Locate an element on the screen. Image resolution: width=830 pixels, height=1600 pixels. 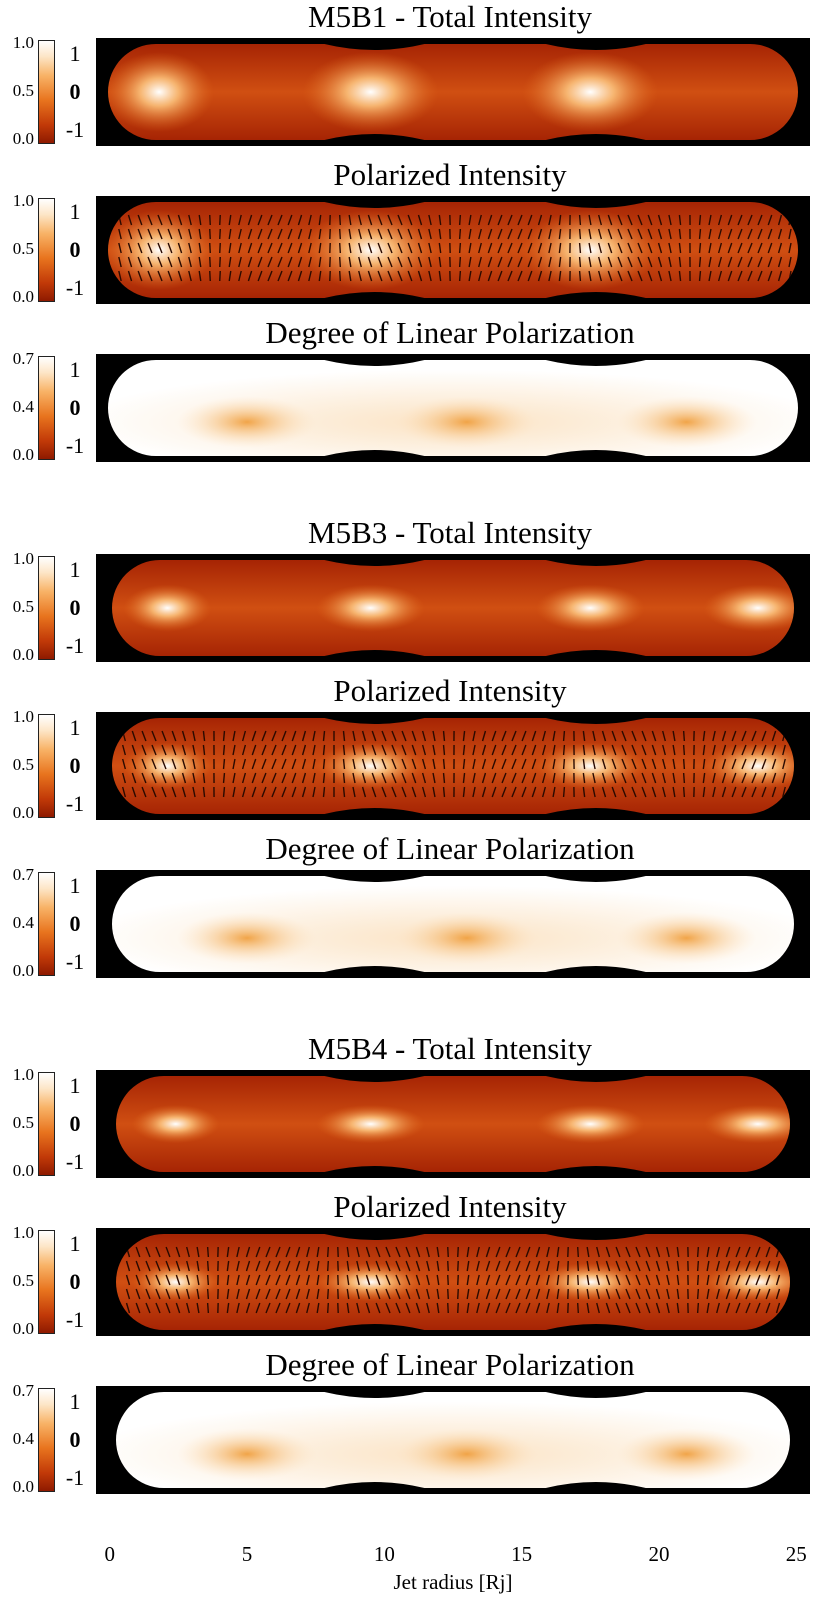
color-bar is located at coordinates (46, 1124).